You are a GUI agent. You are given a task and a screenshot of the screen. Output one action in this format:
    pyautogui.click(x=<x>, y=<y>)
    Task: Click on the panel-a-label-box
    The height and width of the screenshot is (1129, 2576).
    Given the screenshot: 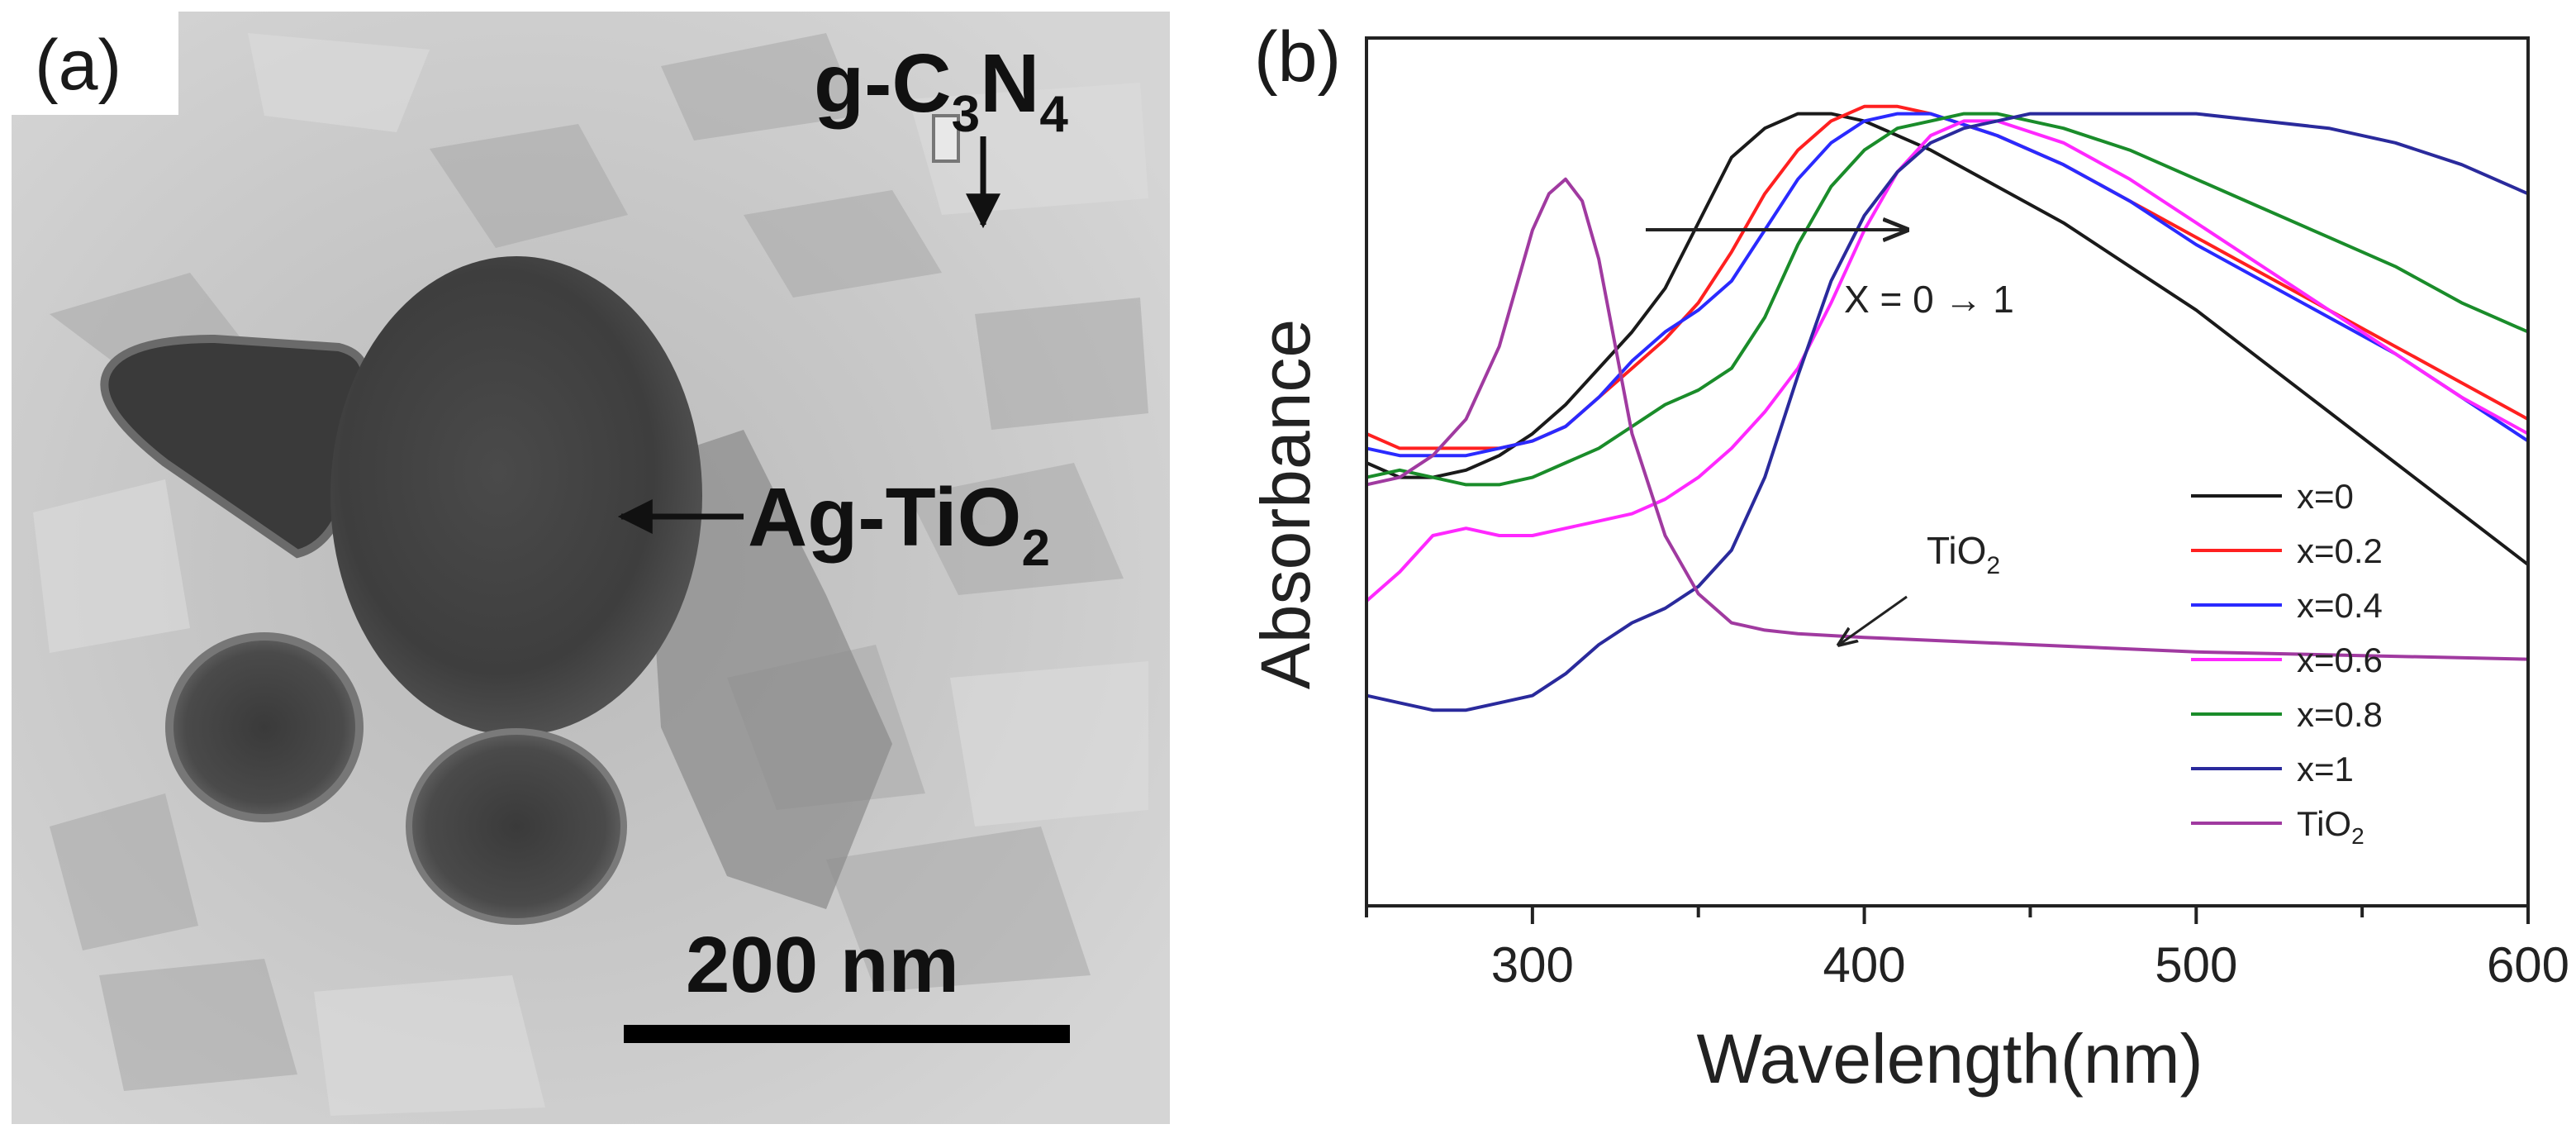 What is the action you would take?
    pyautogui.click(x=95, y=63)
    